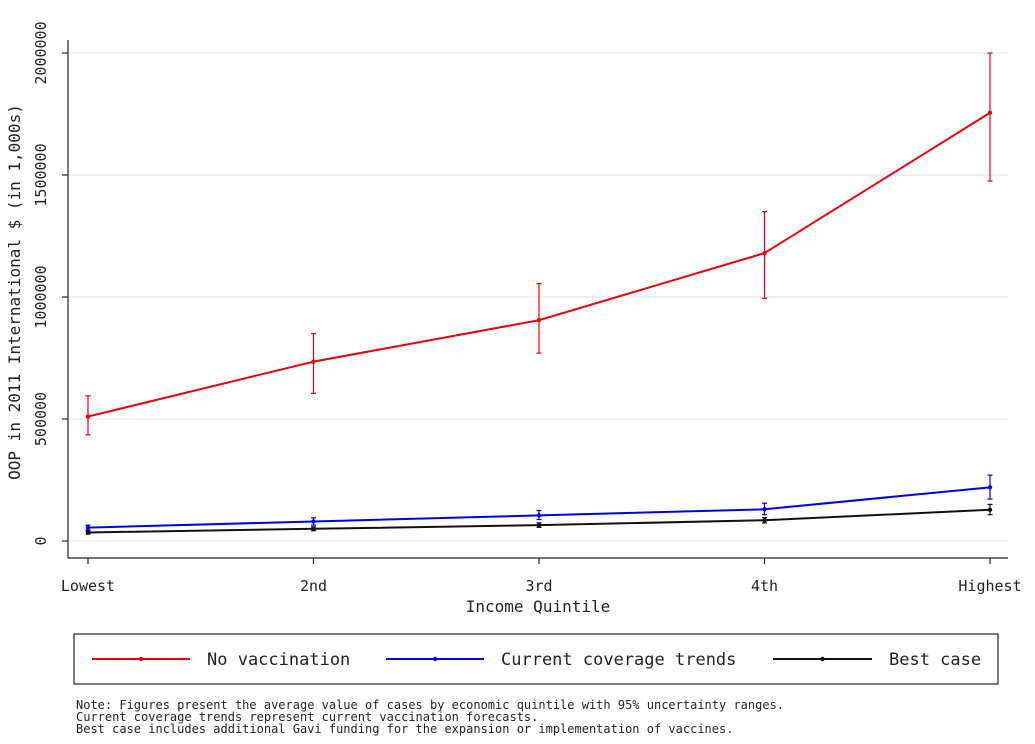 This screenshot has height=744, width=1035. I want to click on y-tick-label: 1500000, so click(41, 174).